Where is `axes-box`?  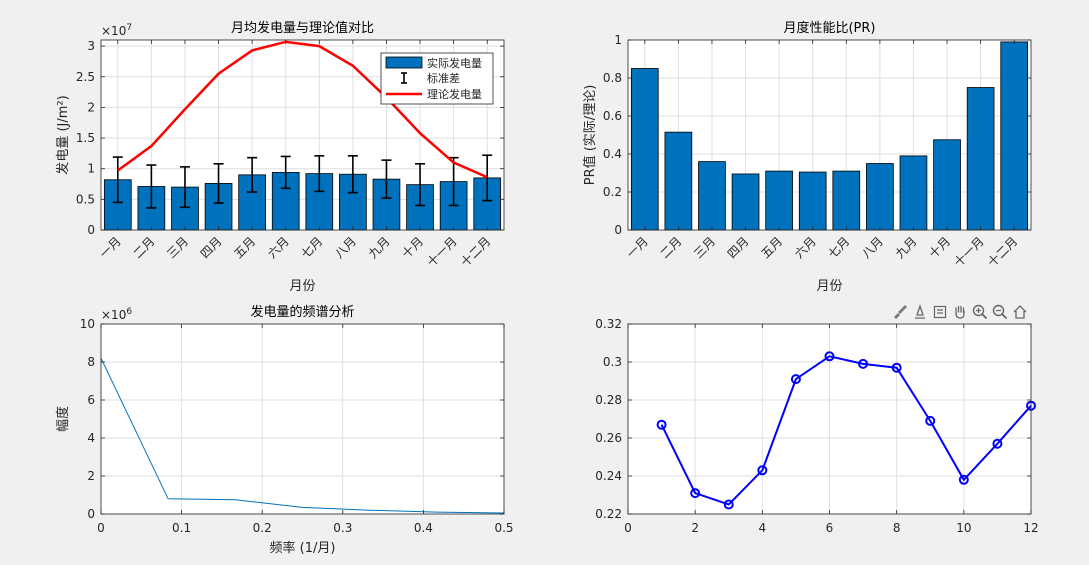 axes-box is located at coordinates (302, 419).